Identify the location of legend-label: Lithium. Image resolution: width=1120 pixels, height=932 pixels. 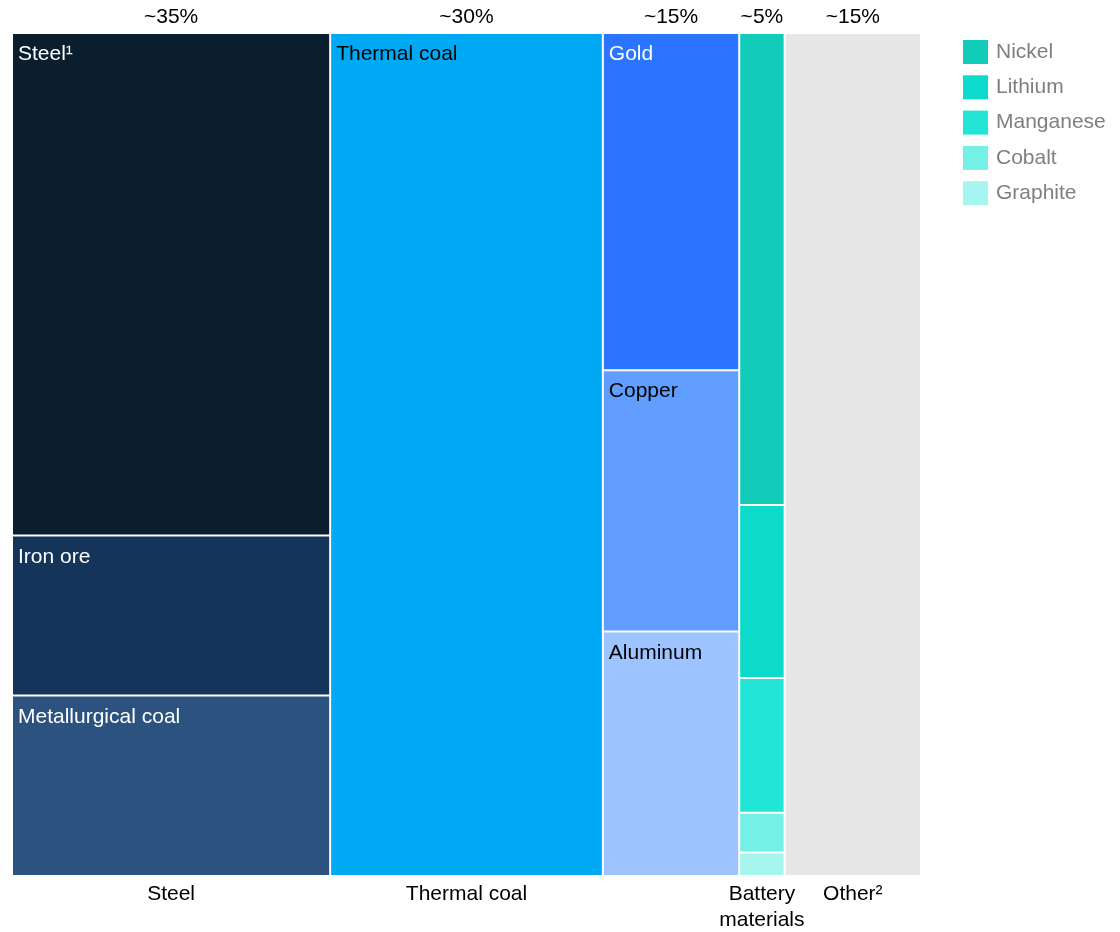
(1030, 86).